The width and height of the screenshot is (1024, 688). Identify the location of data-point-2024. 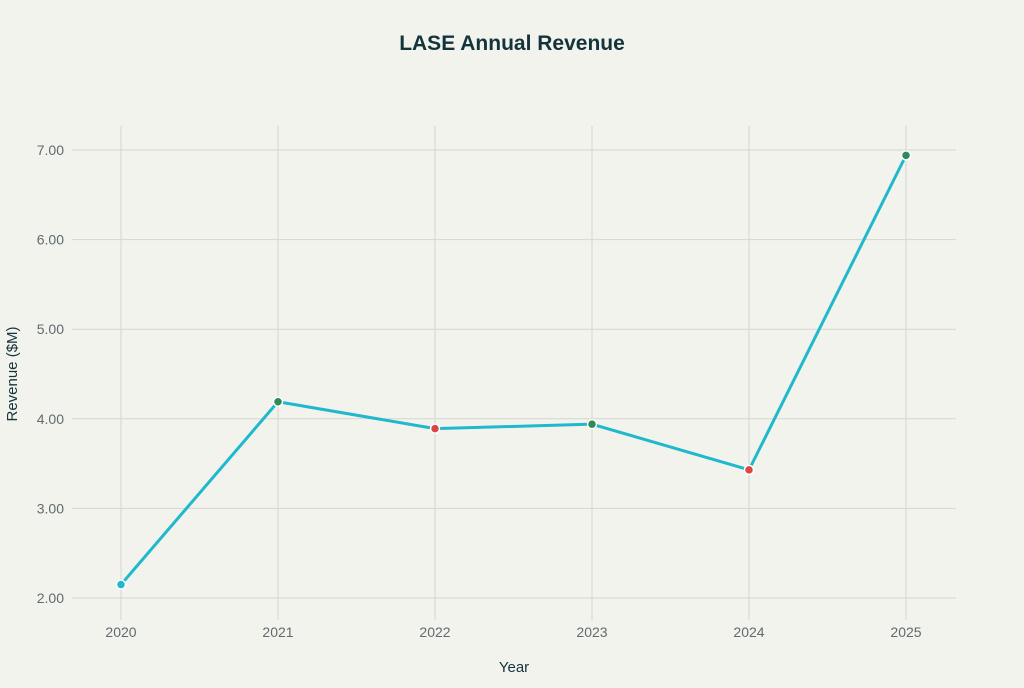
(749, 470).